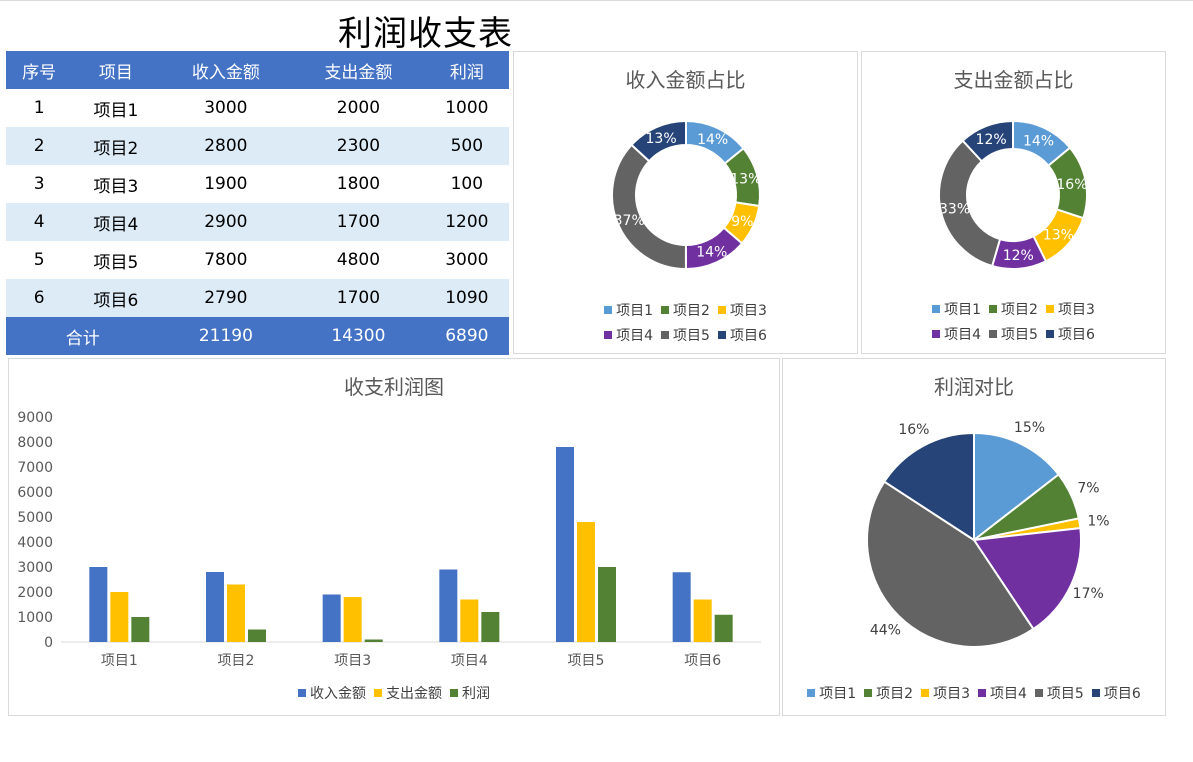 The width and height of the screenshot is (1193, 762). What do you see at coordinates (586, 661) in the screenshot?
I see `x-tick-label: 项目5` at bounding box center [586, 661].